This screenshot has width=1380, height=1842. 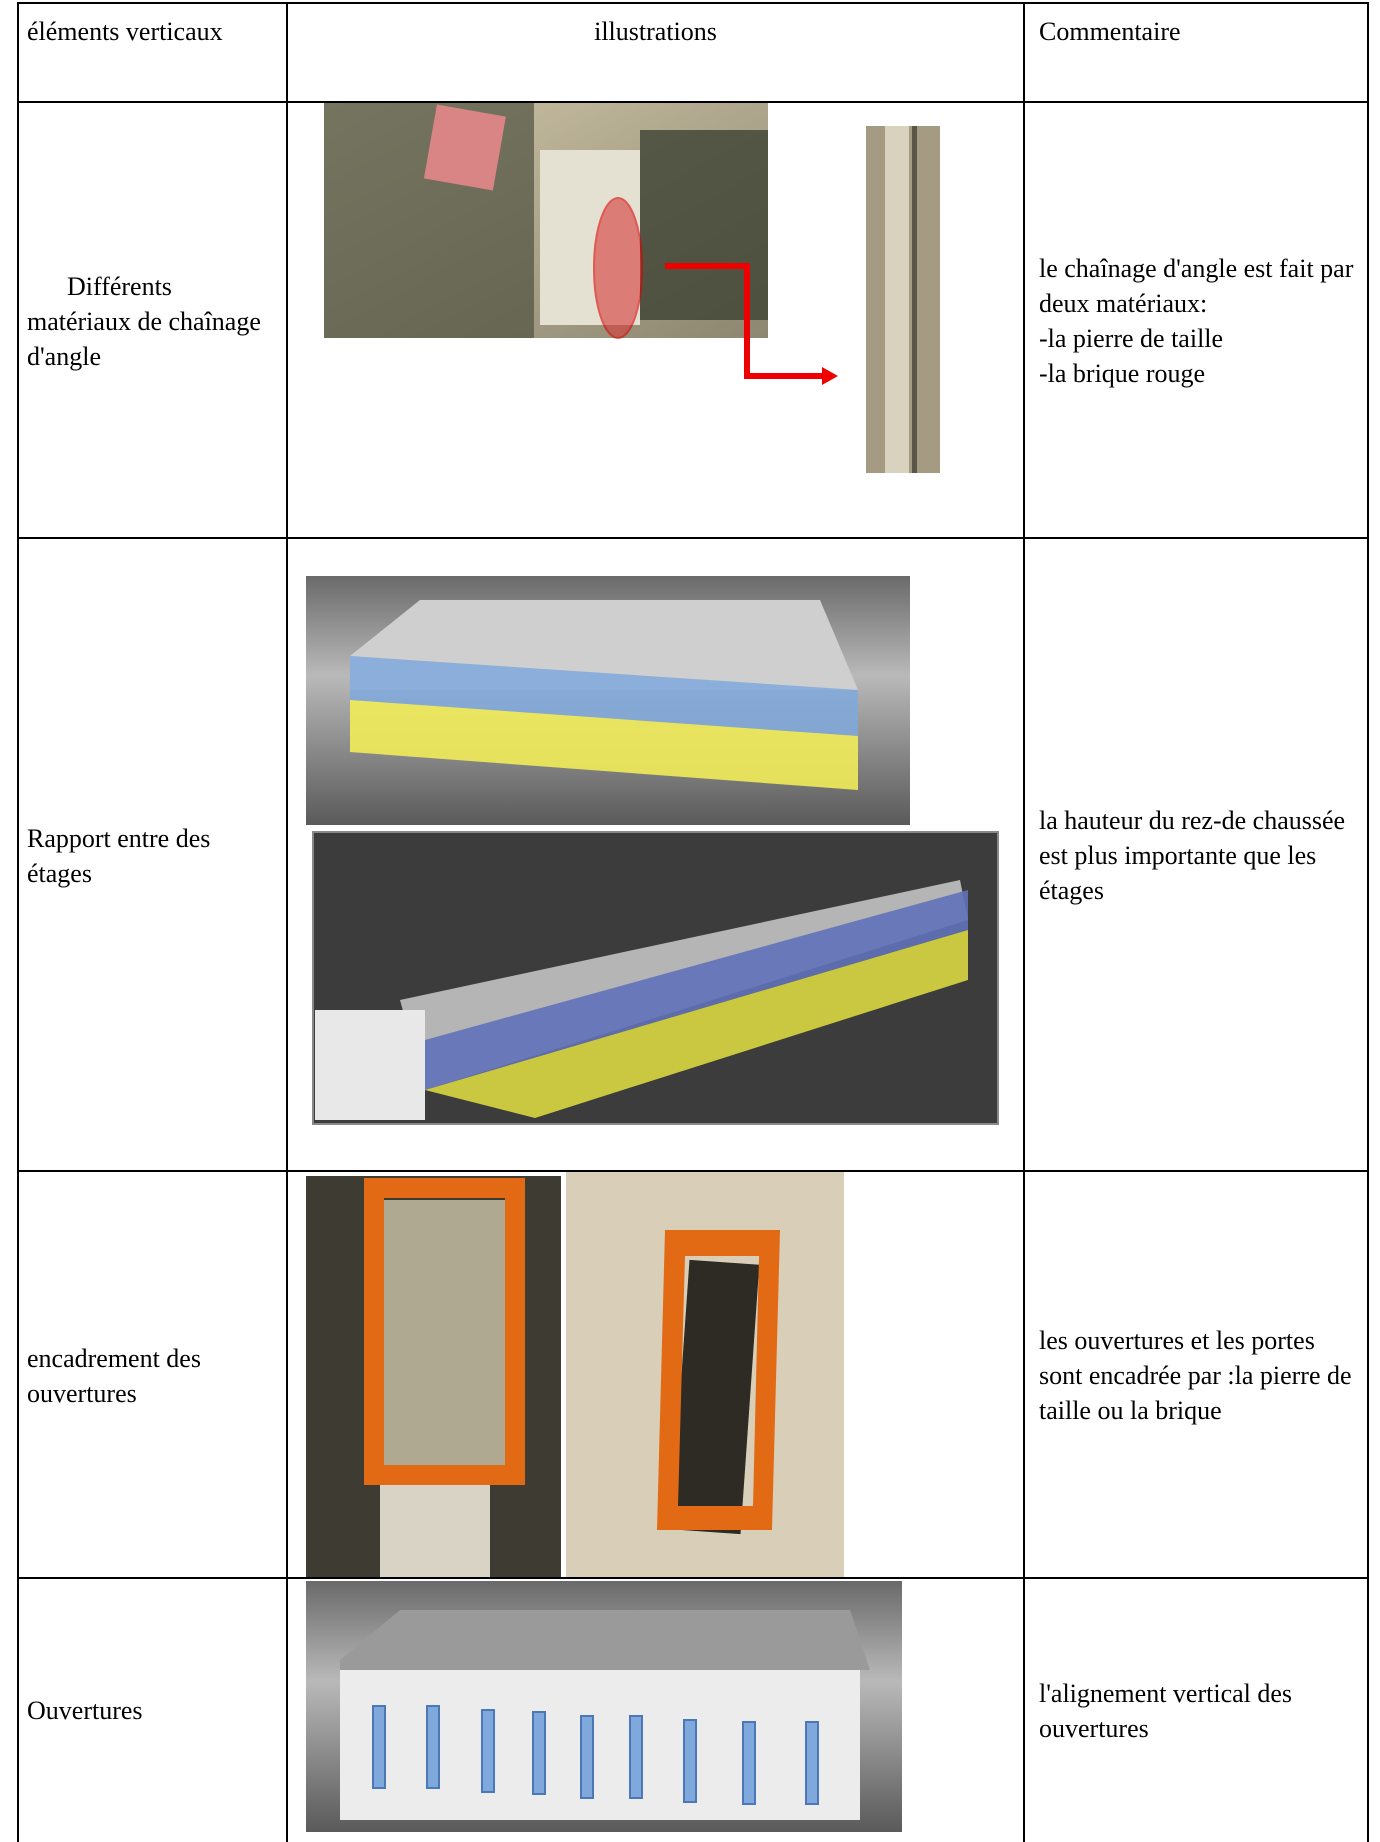 I want to click on row-label: encadrement des ouvertures, so click(x=152, y=1375).